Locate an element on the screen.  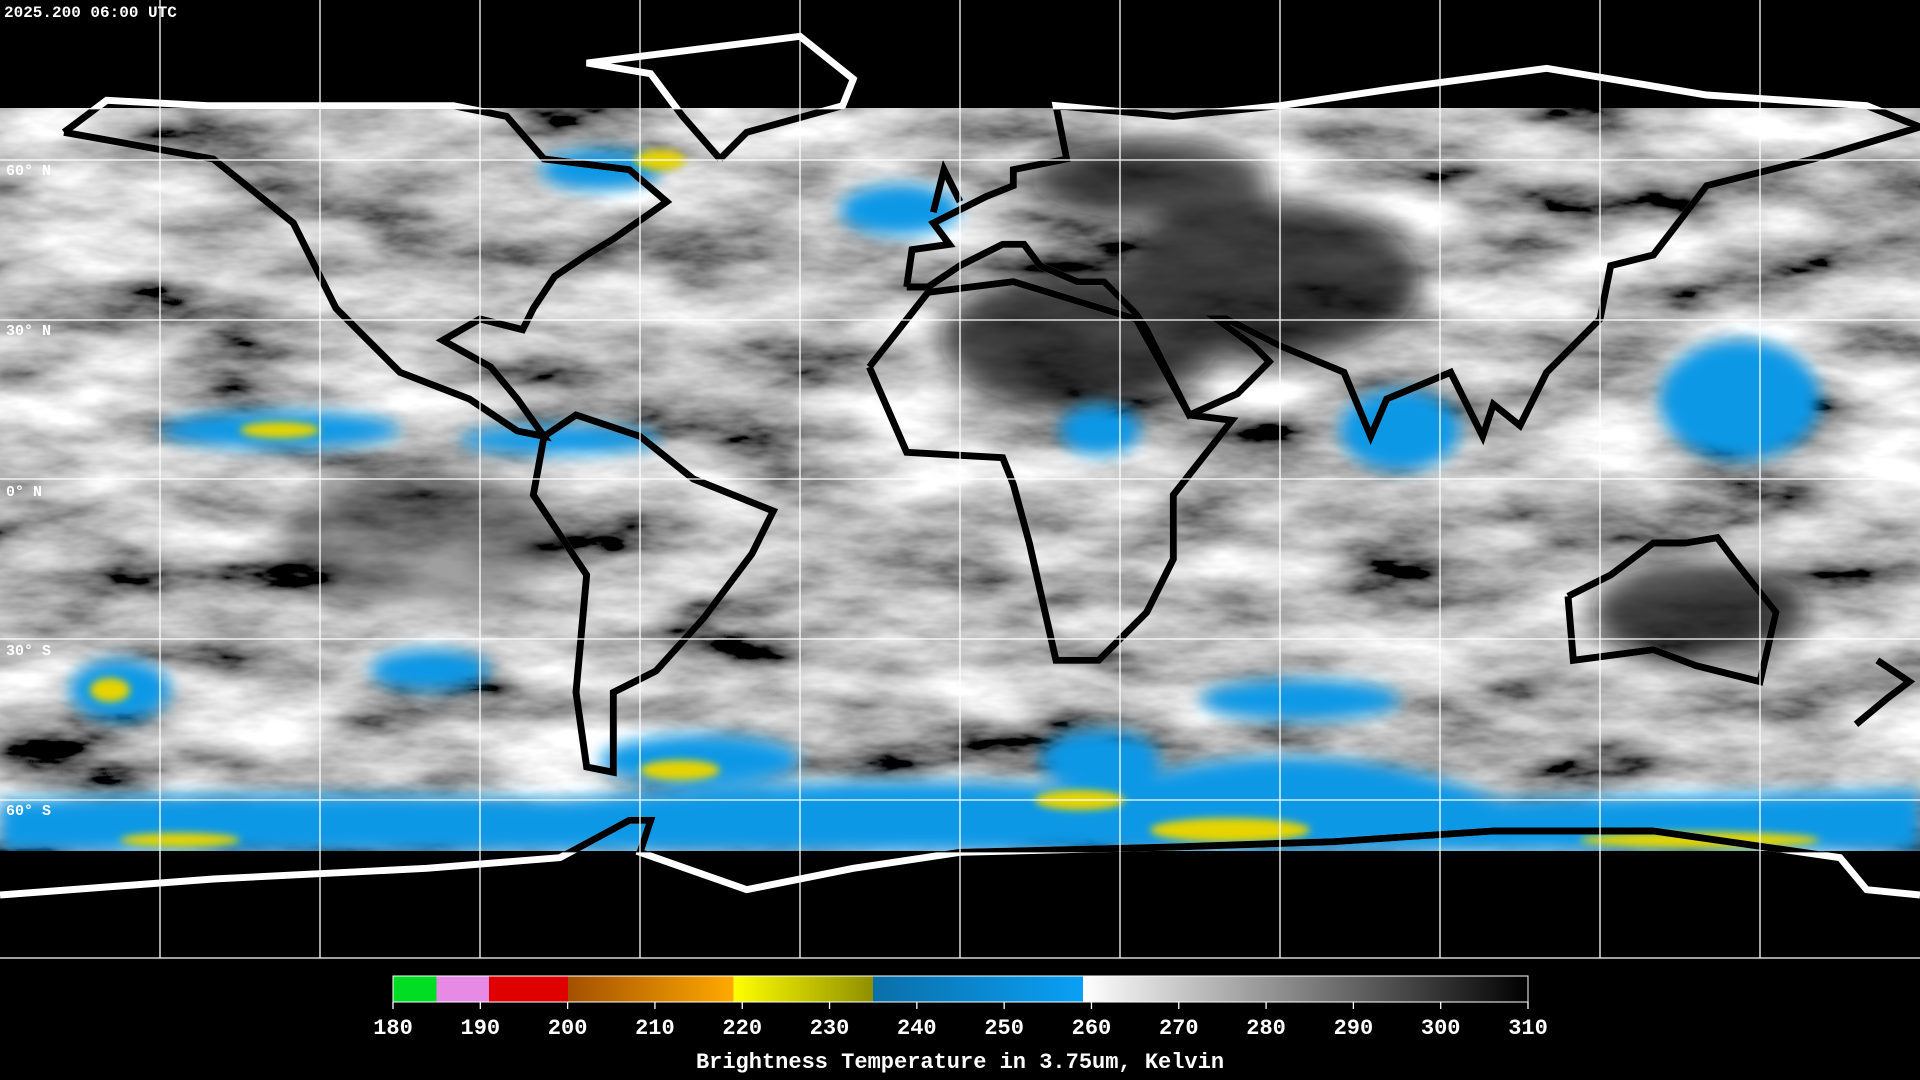
colorbar-tick-label: 300 is located at coordinates (1441, 1028).